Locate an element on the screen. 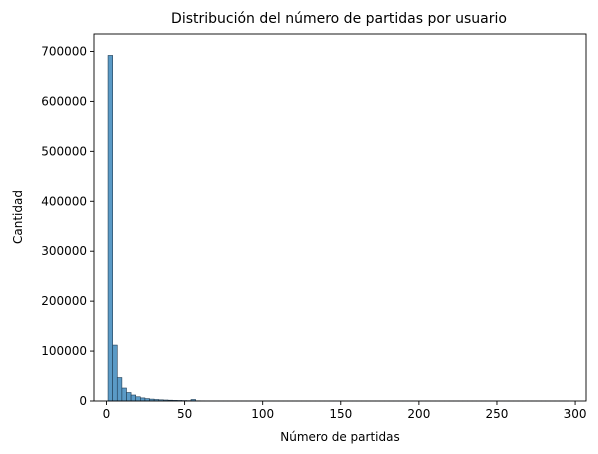  y-tick-label: 0 is located at coordinates (83, 401).